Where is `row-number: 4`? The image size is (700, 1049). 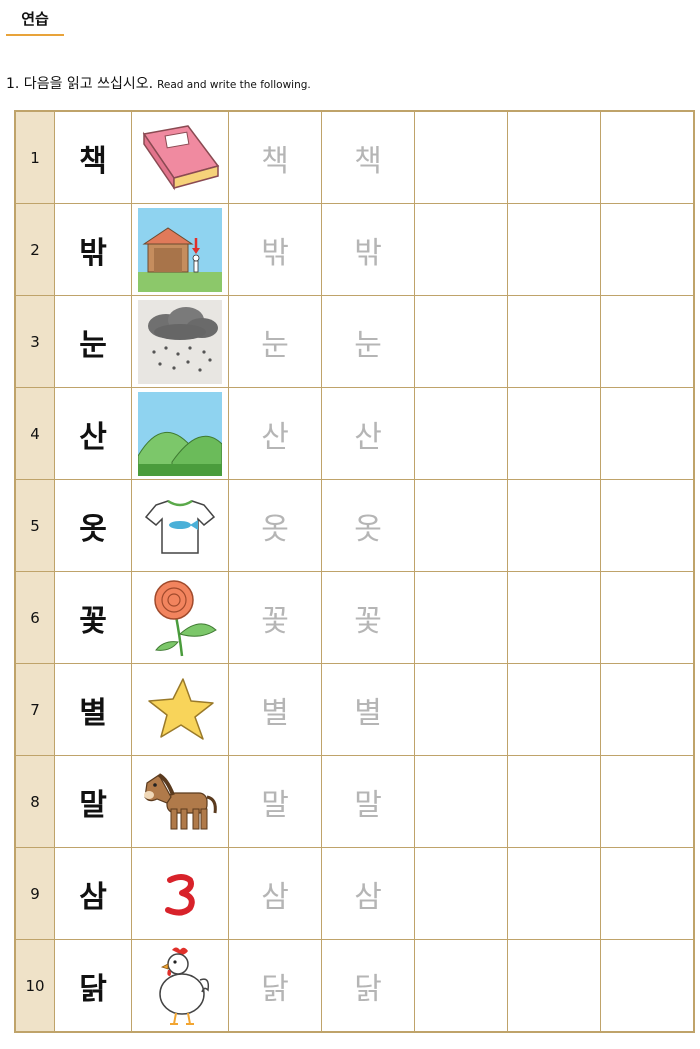 row-number: 4 is located at coordinates (34, 433).